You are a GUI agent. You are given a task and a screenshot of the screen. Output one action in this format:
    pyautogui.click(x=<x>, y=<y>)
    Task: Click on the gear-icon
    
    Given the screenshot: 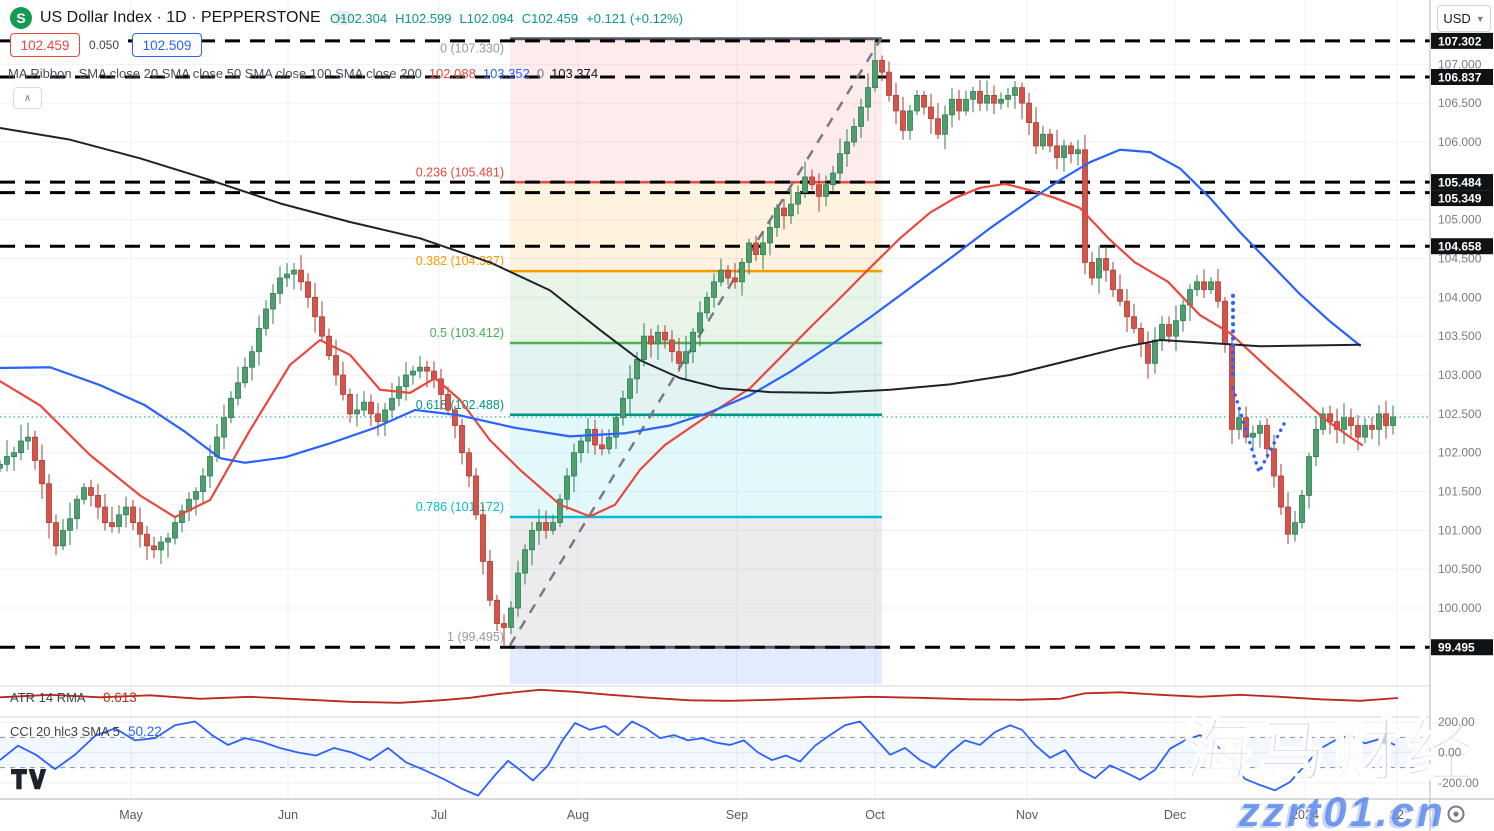 What is the action you would take?
    pyautogui.click(x=1456, y=814)
    